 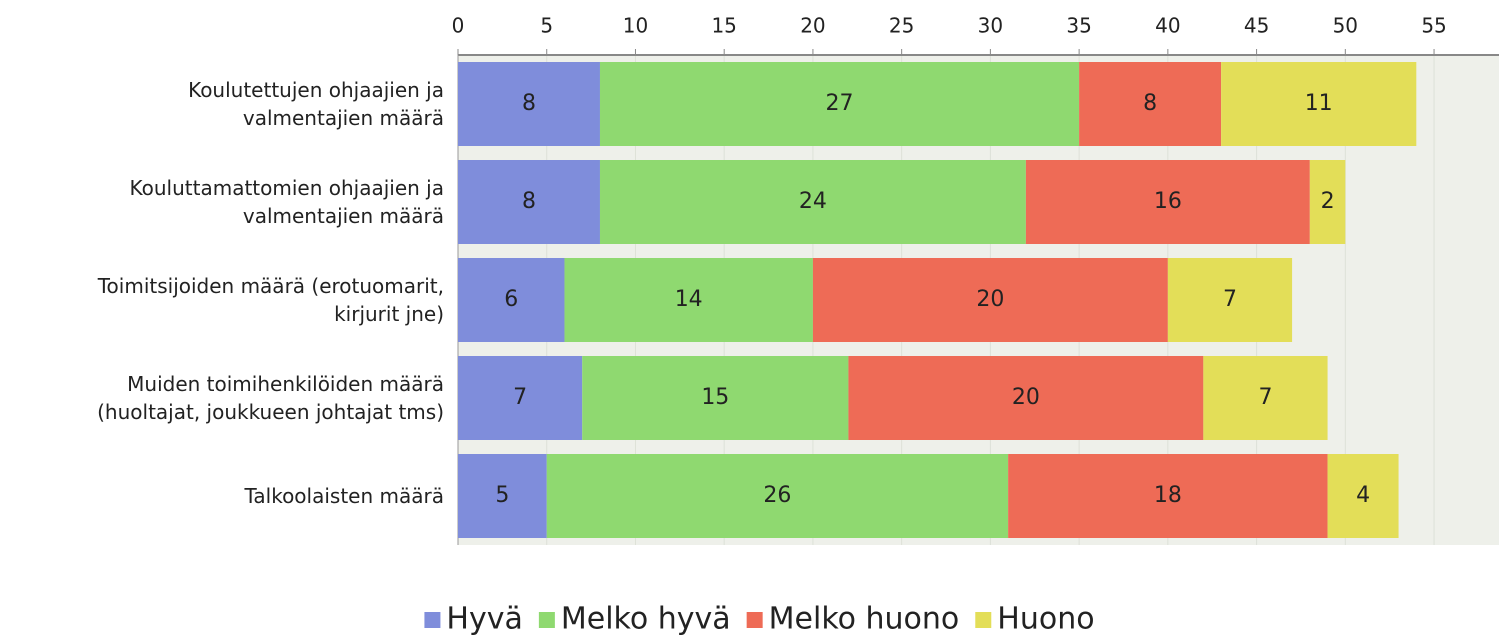 I want to click on legend-label: Huono, so click(x=1045, y=619).